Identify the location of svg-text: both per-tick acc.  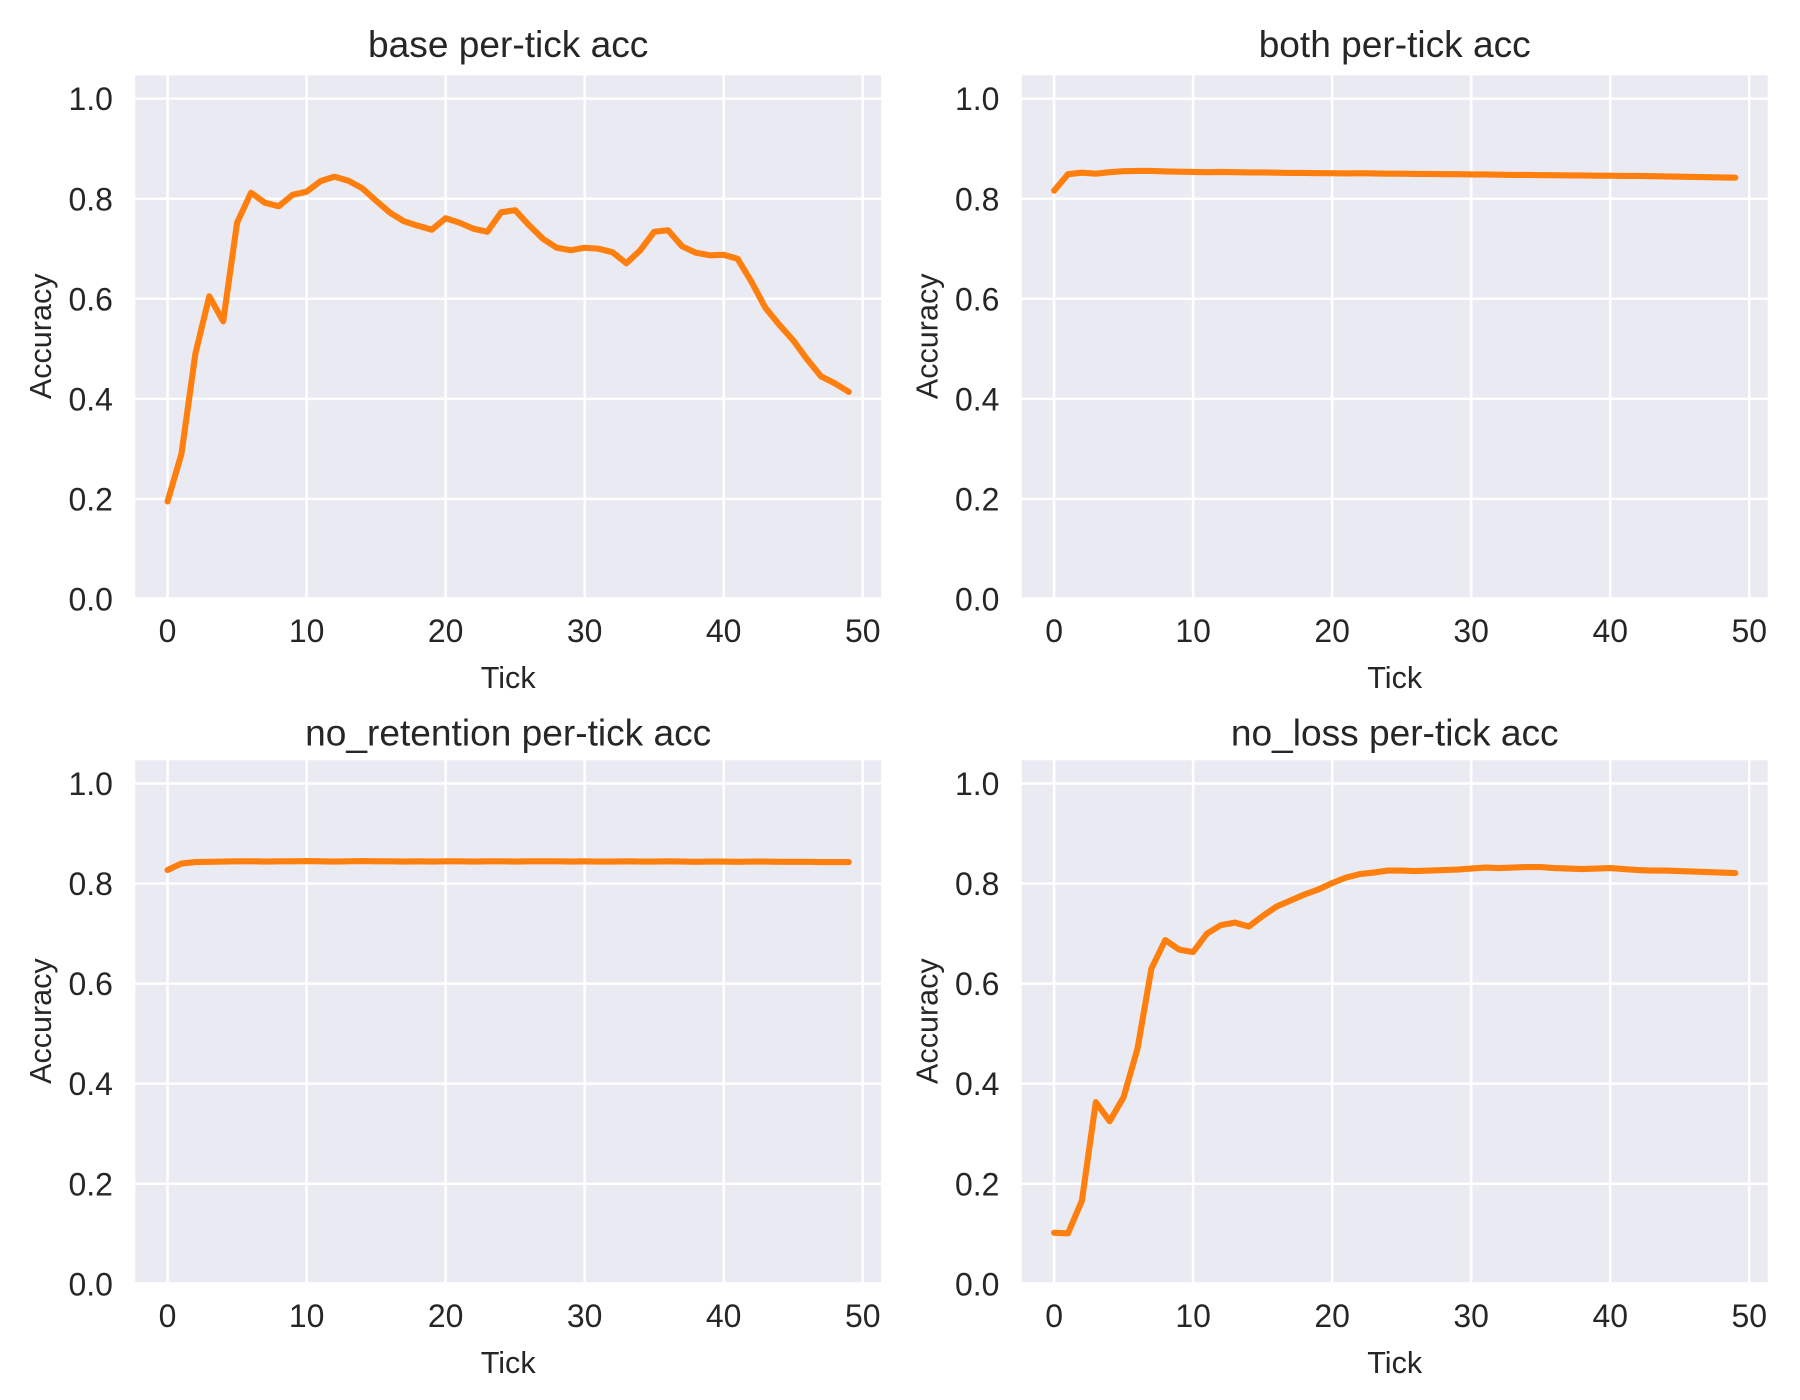
(1395, 44).